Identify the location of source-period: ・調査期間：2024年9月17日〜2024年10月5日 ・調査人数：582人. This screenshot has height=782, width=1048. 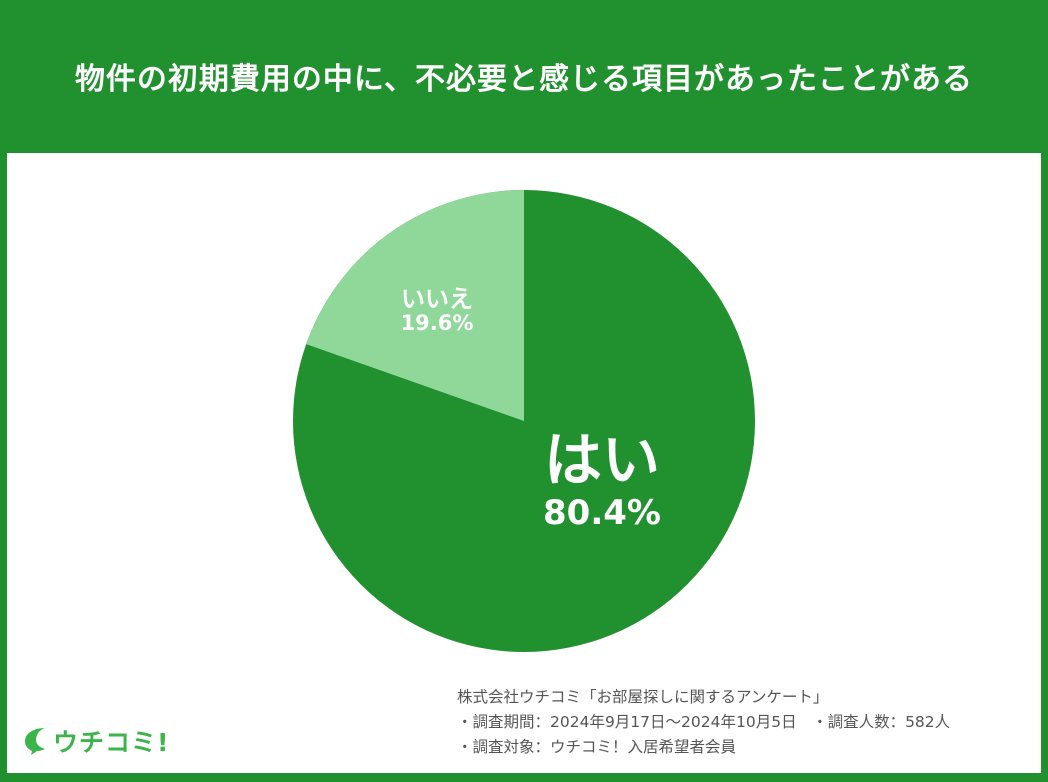
(704, 722).